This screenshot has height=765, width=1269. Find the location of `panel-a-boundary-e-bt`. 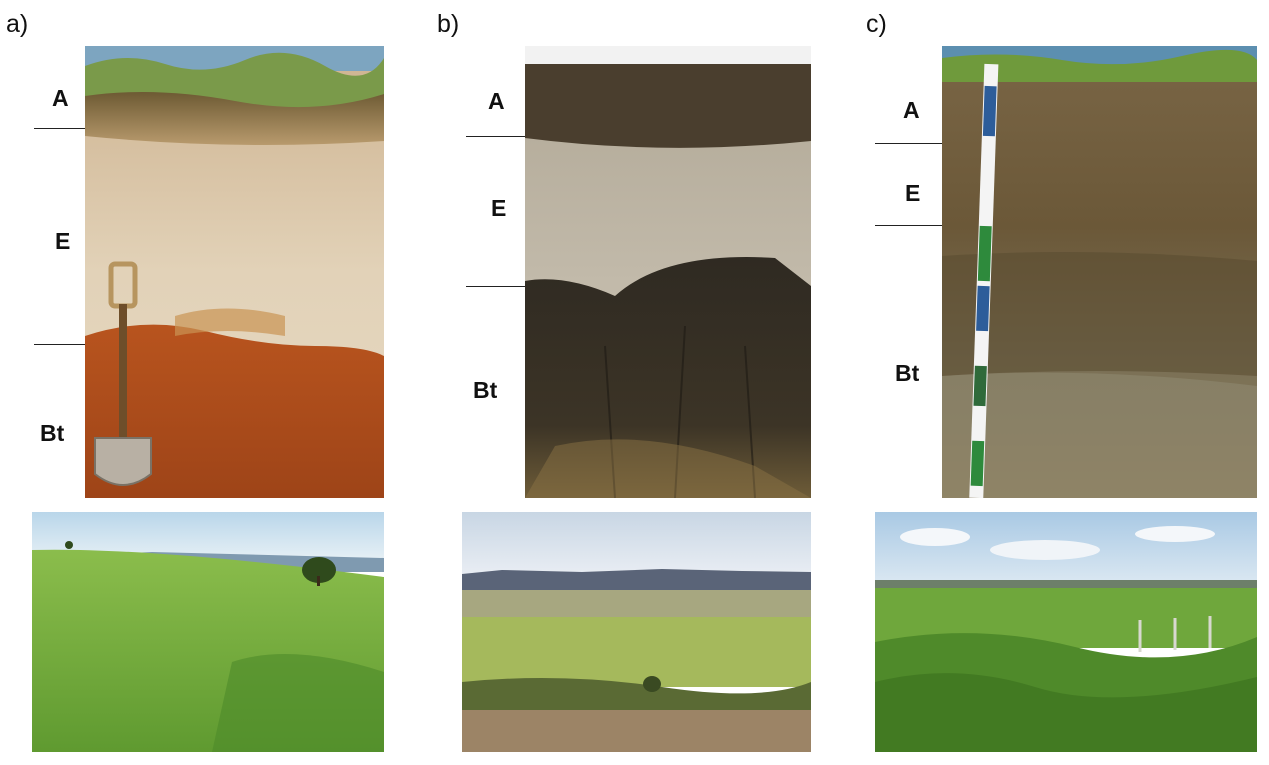

panel-a-boundary-e-bt is located at coordinates (60, 344).